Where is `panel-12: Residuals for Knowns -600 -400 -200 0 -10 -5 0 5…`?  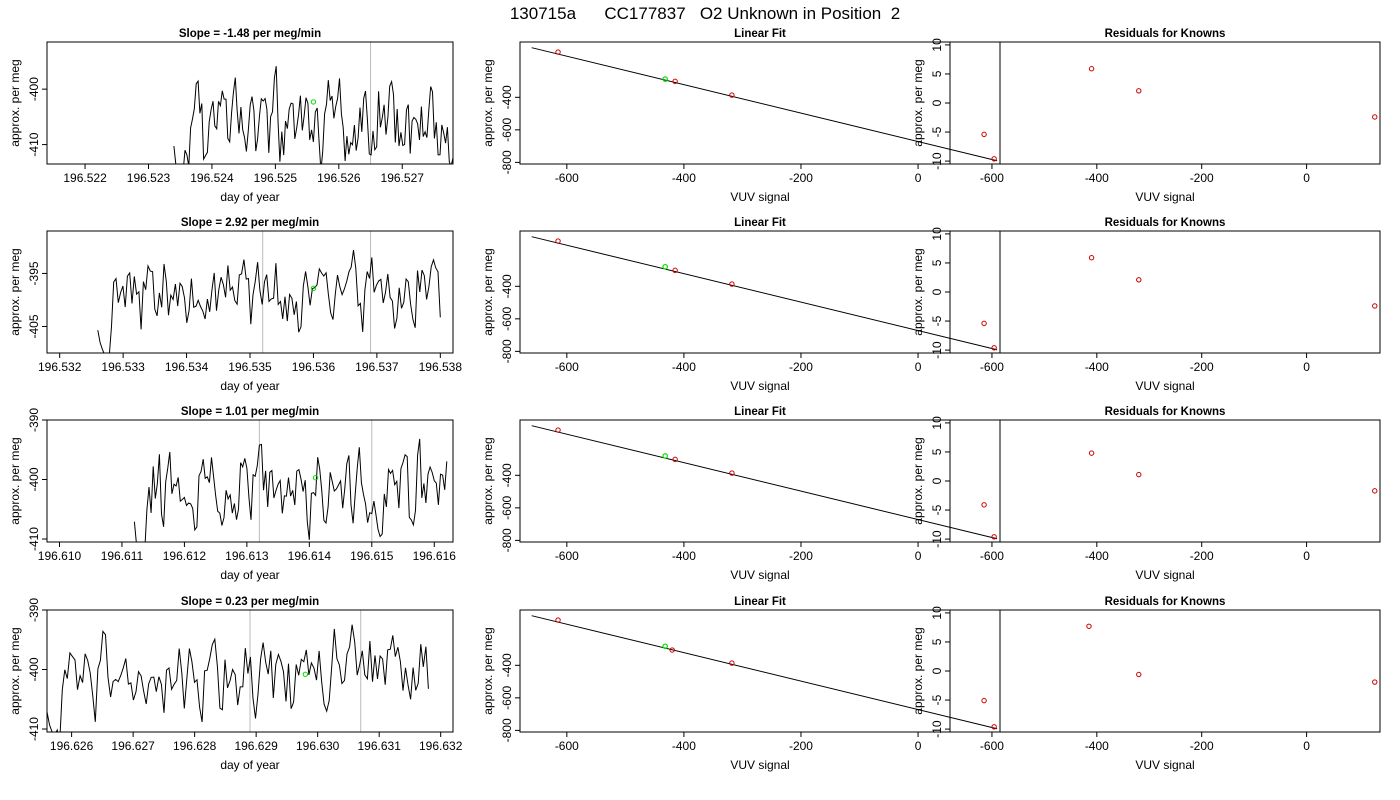
panel-12: Residuals for Knowns -600 -400 -200 0 -10 -5 0 5… is located at coordinates (1146, 684).